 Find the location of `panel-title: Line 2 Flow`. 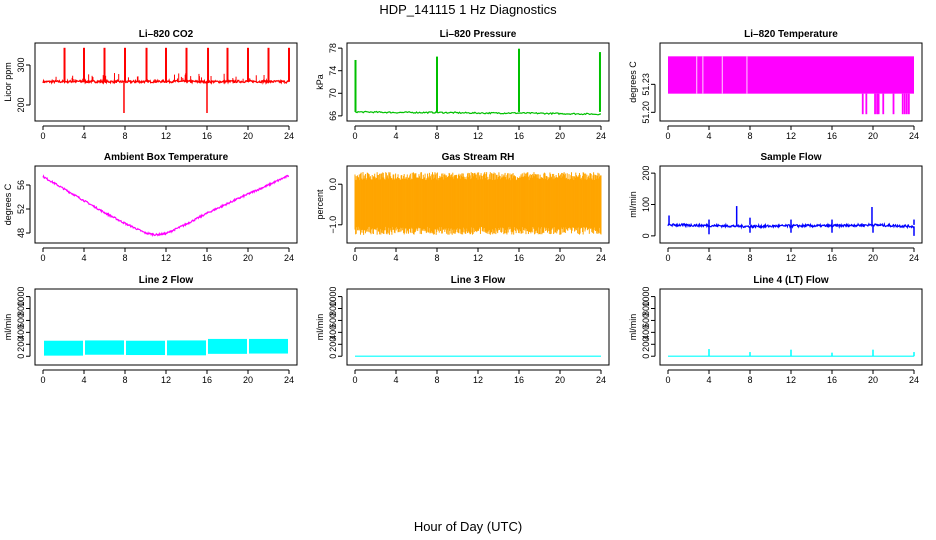

panel-title: Line 2 Flow is located at coordinates (166, 280).